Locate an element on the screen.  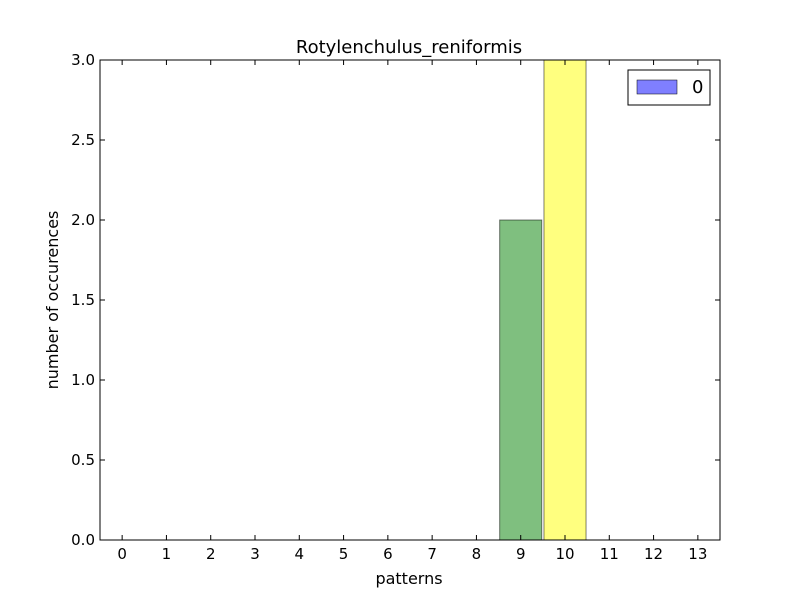
y-tick-label: 1.5 is located at coordinates (83, 300).